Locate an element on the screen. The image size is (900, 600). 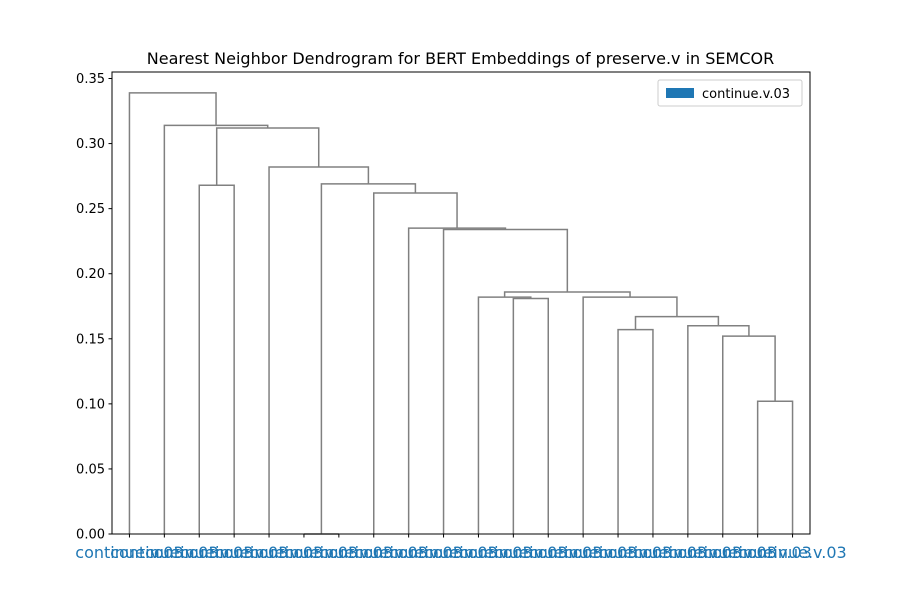
legend-box is located at coordinates (730, 93).